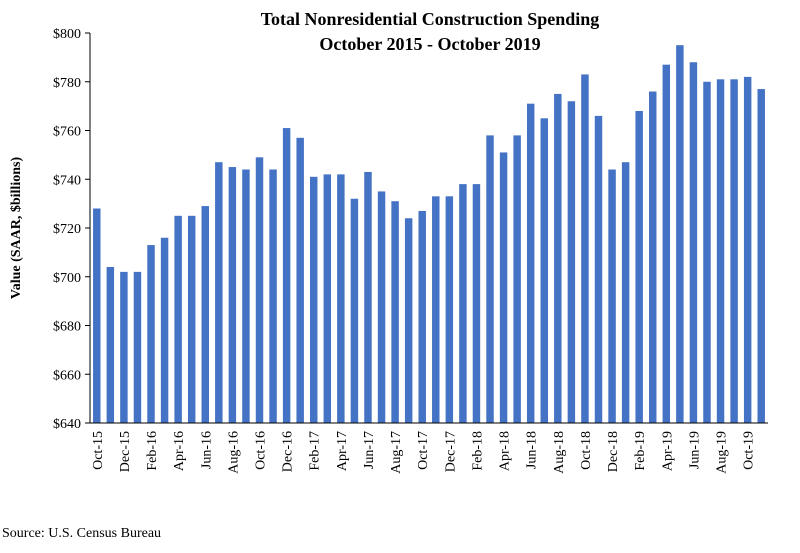 The height and width of the screenshot is (553, 800). I want to click on x-tick-label: Jun-19, so click(694, 450).